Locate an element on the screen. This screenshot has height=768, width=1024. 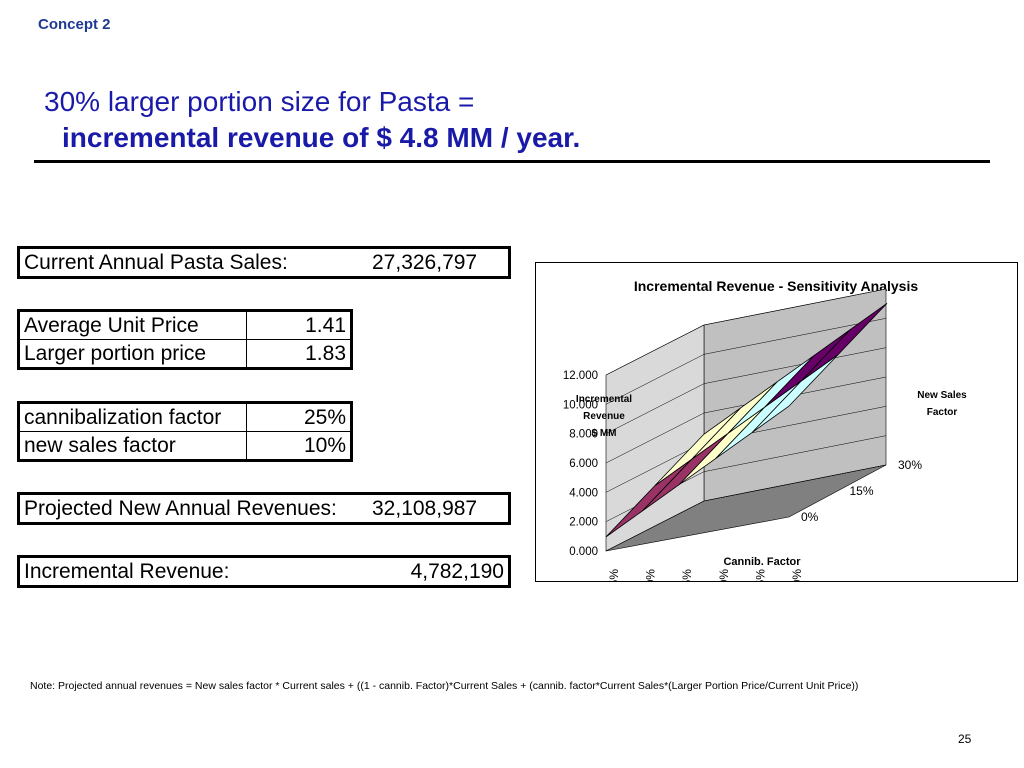
y-tick-label: 0% is located at coordinates (810, 517).